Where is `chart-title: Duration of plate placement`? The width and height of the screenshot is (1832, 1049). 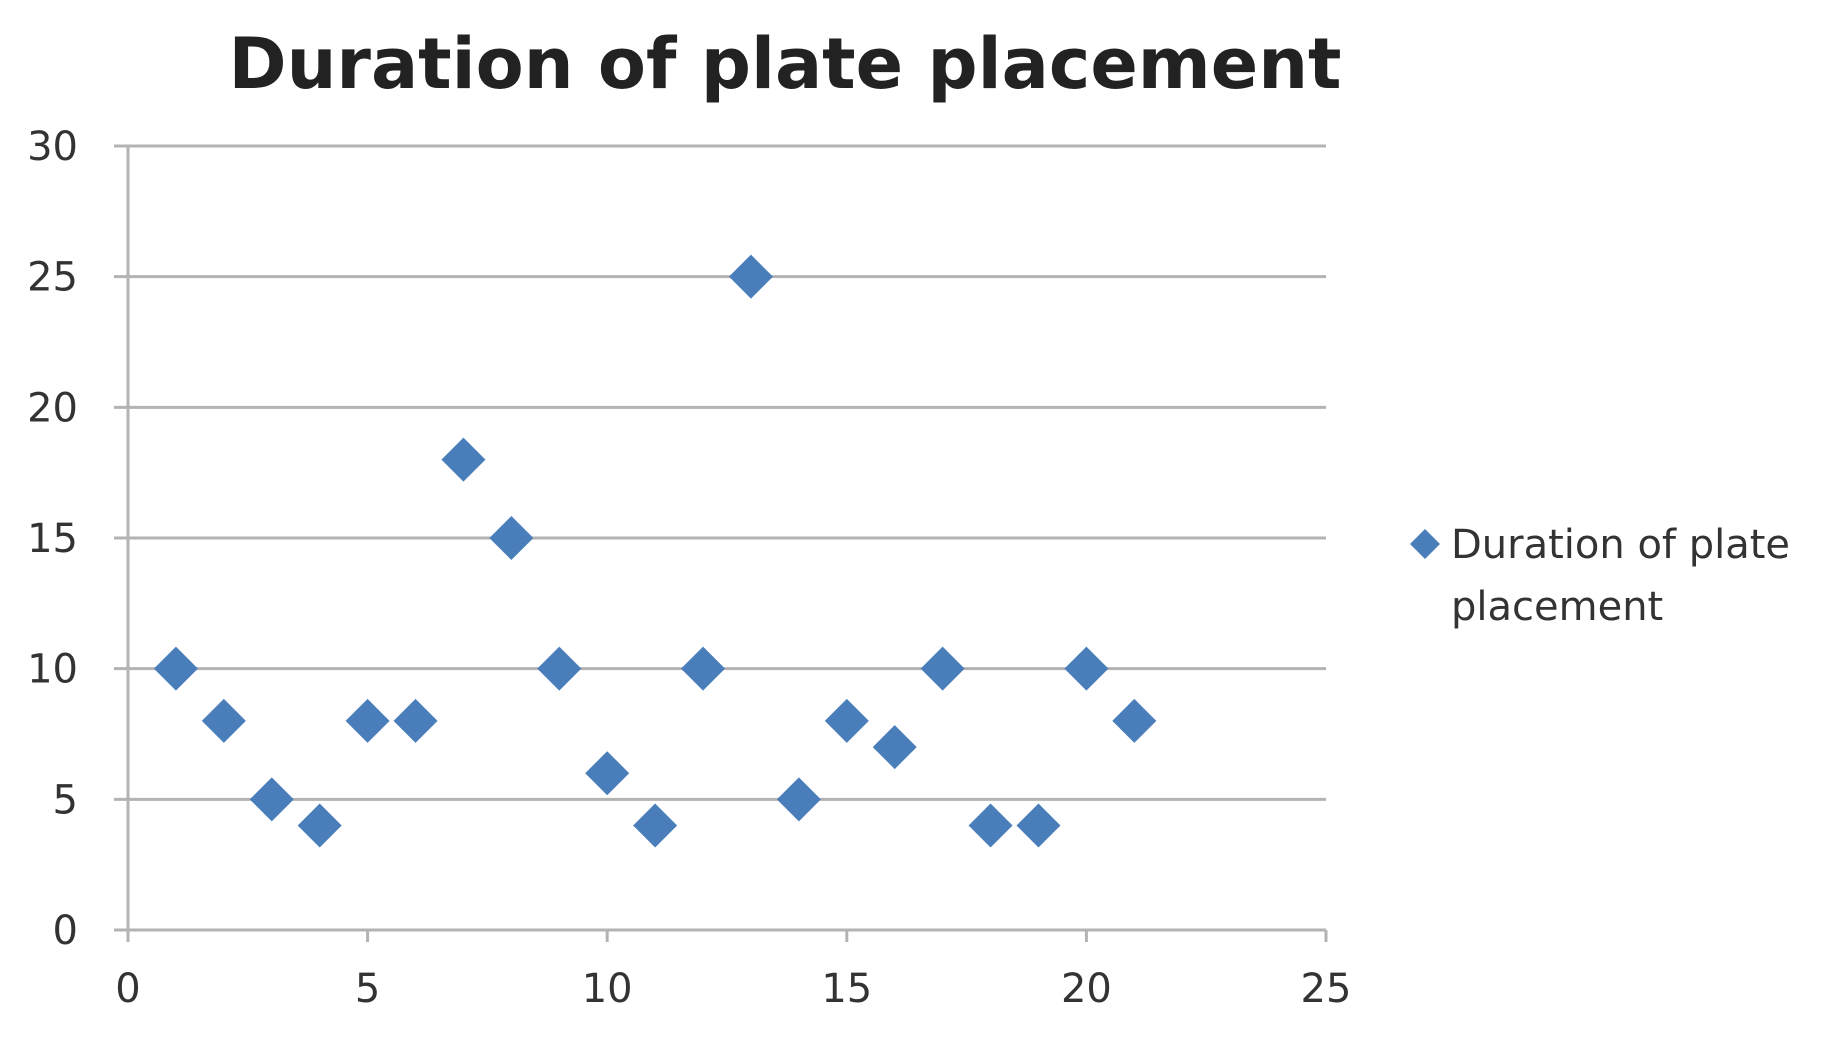
chart-title: Duration of plate placement is located at coordinates (784, 64).